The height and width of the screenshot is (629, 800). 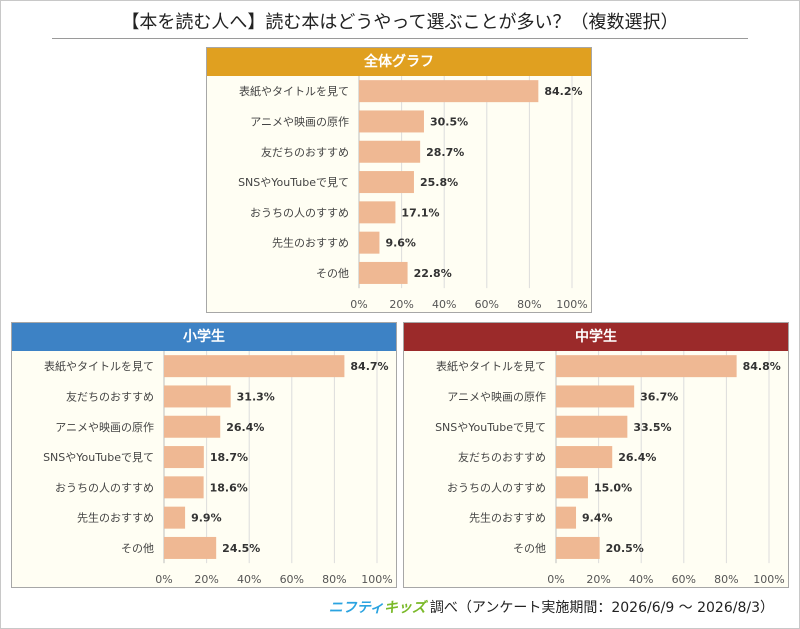 What do you see at coordinates (229, 457) in the screenshot?
I see `value-label: 18.7%` at bounding box center [229, 457].